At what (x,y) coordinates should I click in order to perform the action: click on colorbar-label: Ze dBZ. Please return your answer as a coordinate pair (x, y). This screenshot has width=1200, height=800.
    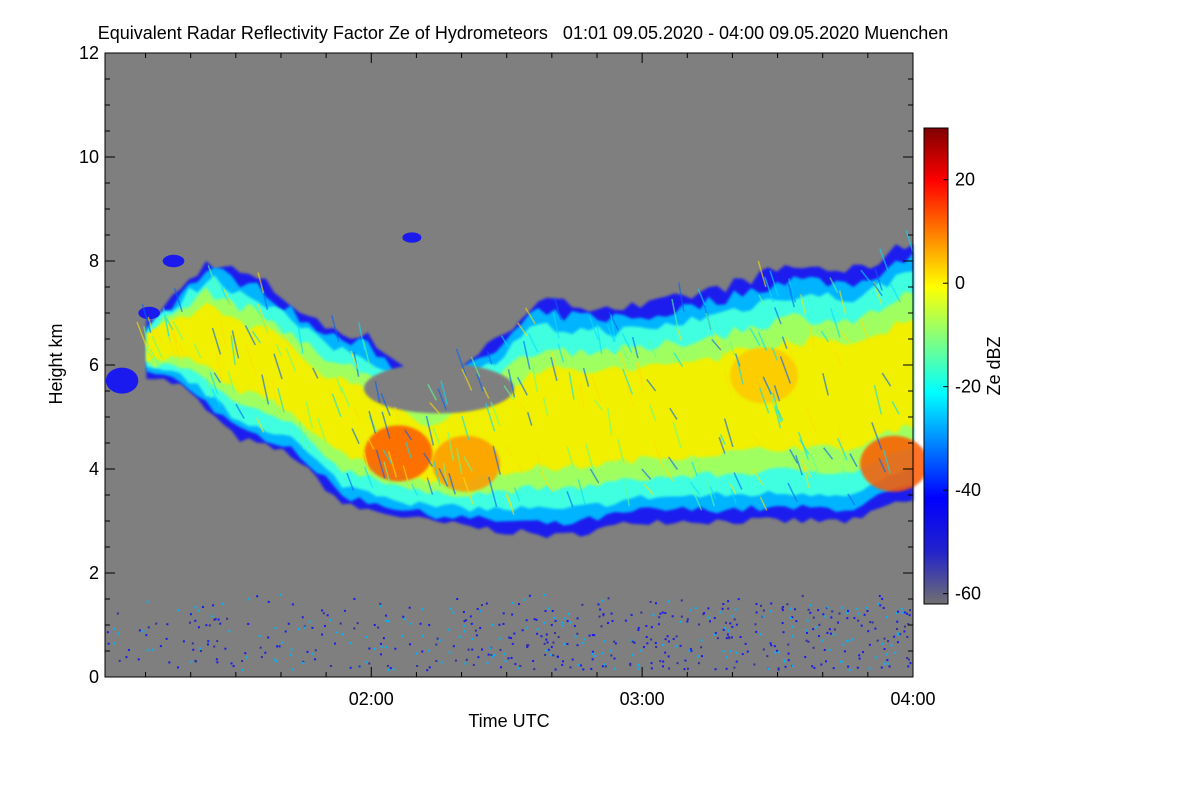
    Looking at the image, I should click on (994, 365).